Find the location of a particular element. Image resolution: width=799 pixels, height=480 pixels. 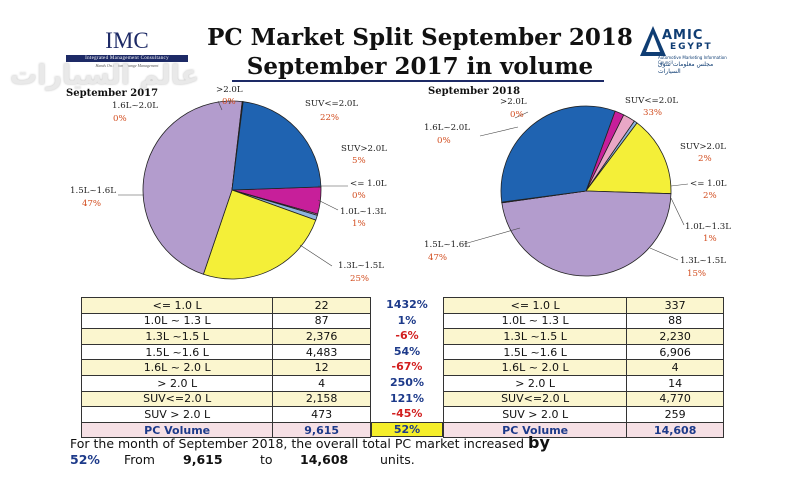

volume-cell: 22 is located at coordinates (321, 305).